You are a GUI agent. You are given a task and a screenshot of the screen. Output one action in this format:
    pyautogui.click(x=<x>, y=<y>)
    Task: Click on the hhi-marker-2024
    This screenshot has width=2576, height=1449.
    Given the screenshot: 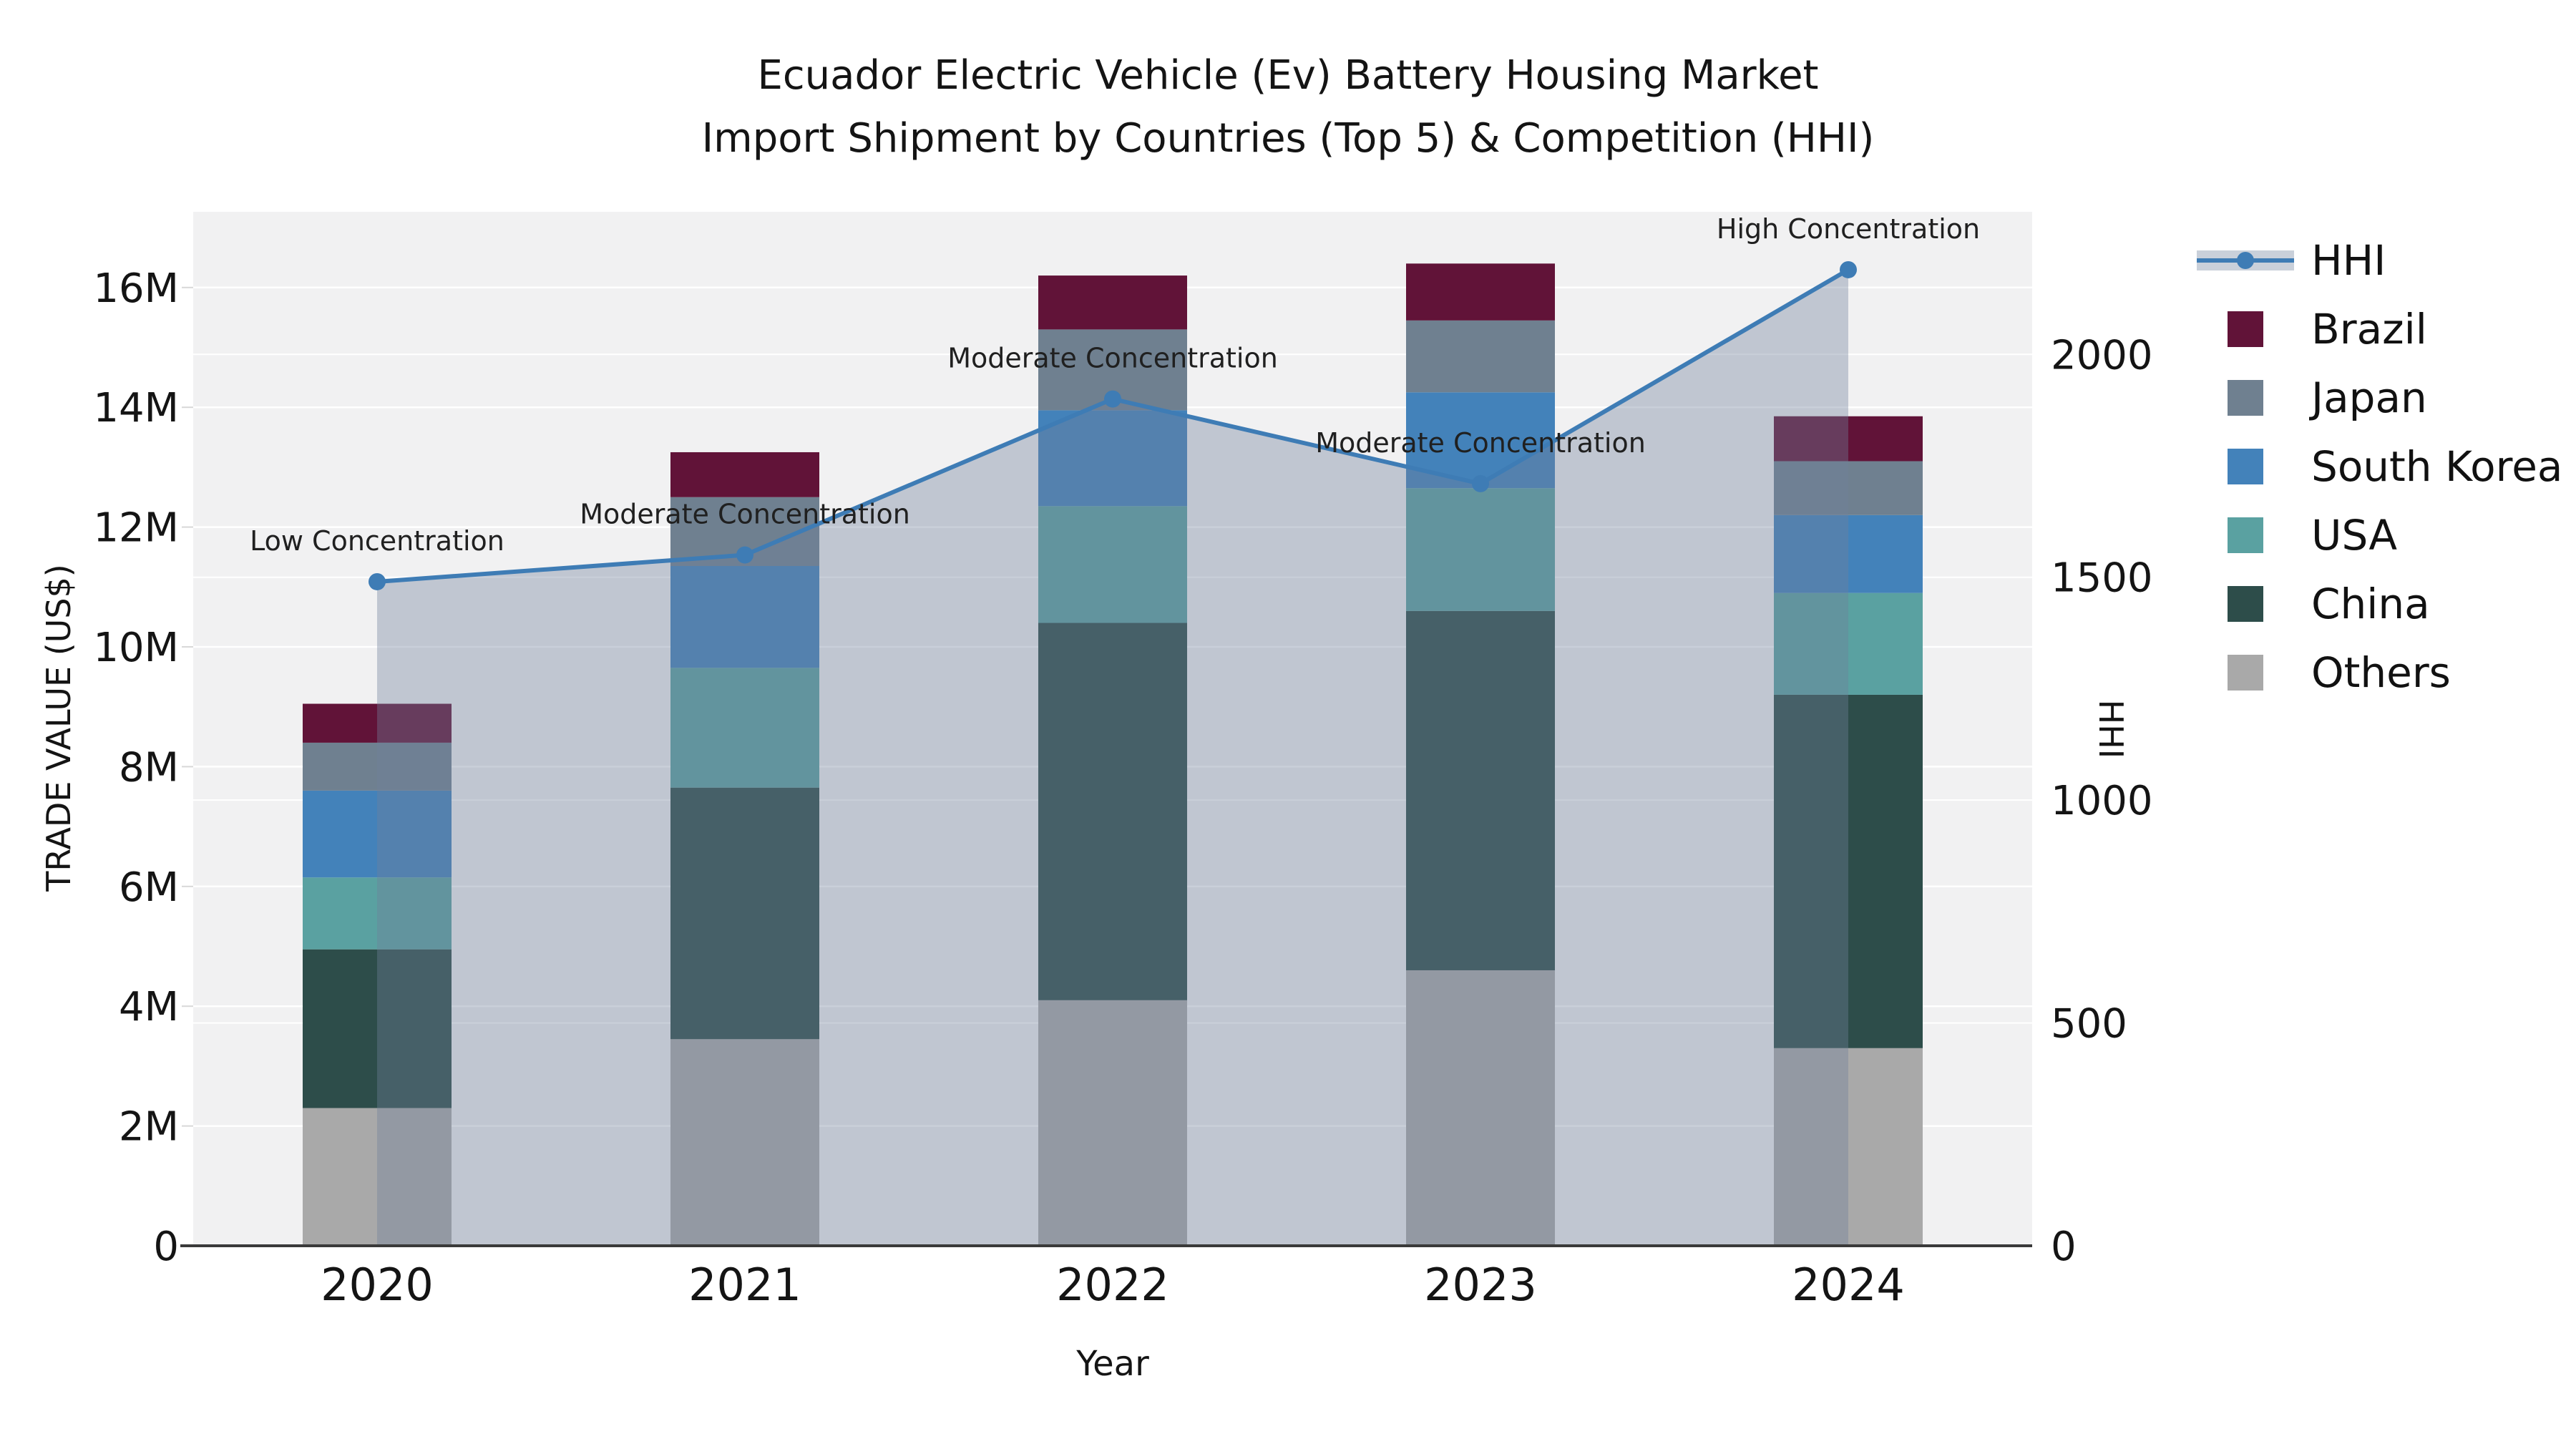 What is the action you would take?
    pyautogui.click(x=1848, y=269)
    